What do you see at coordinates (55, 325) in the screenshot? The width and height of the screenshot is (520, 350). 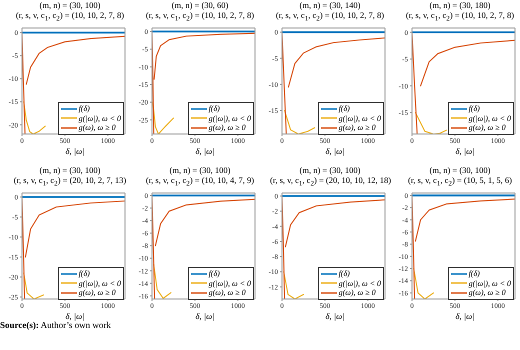 I see `source-note: Source(s): Author’s own work` at bounding box center [55, 325].